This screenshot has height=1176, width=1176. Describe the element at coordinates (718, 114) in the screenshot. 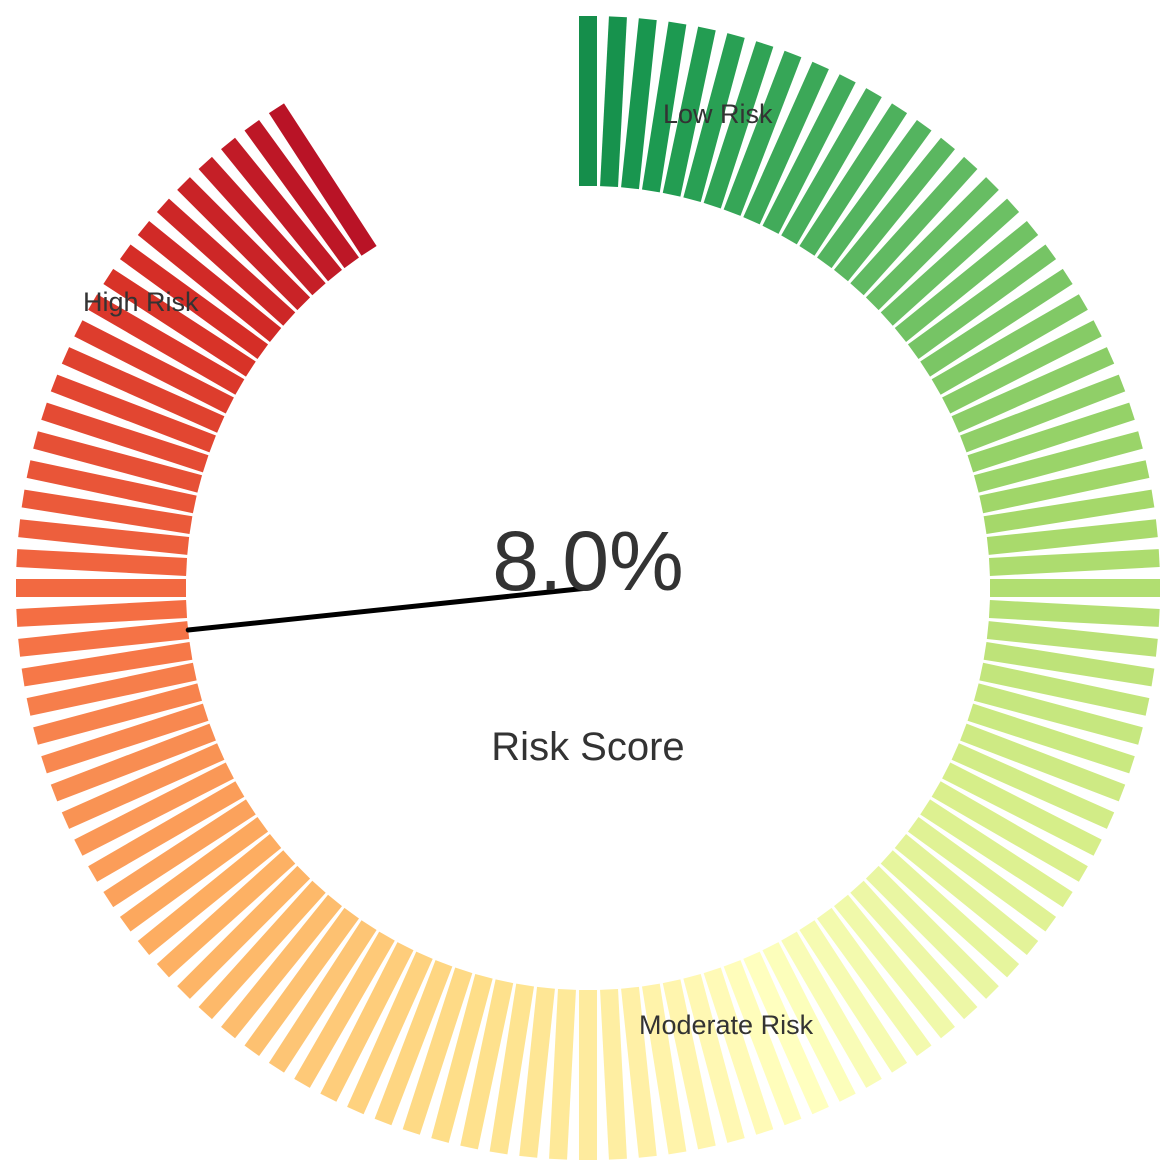

I see `zone-label-low: Low Risk` at that location.